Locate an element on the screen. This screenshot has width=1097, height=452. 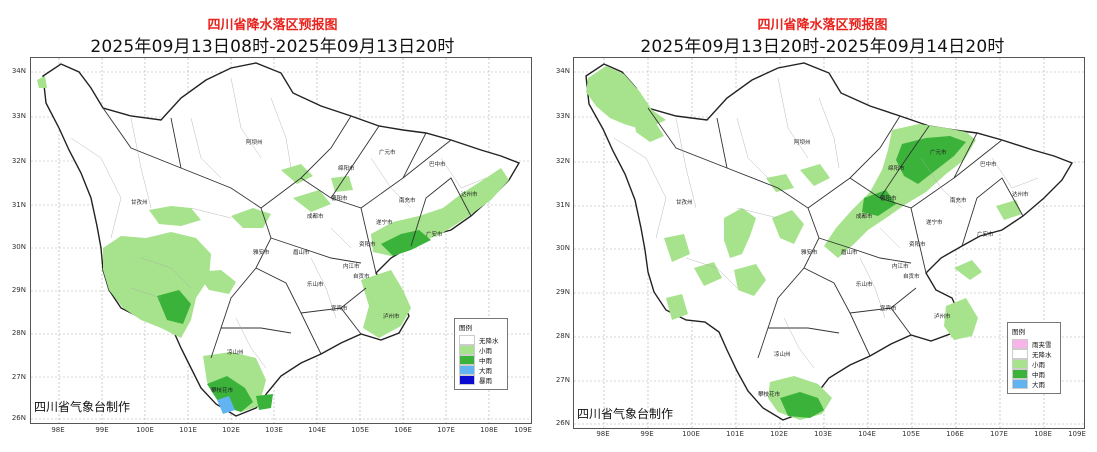
map-legend: 图例 无降水 小雨 中雨 大雨 暴雨 is located at coordinates (481, 354).